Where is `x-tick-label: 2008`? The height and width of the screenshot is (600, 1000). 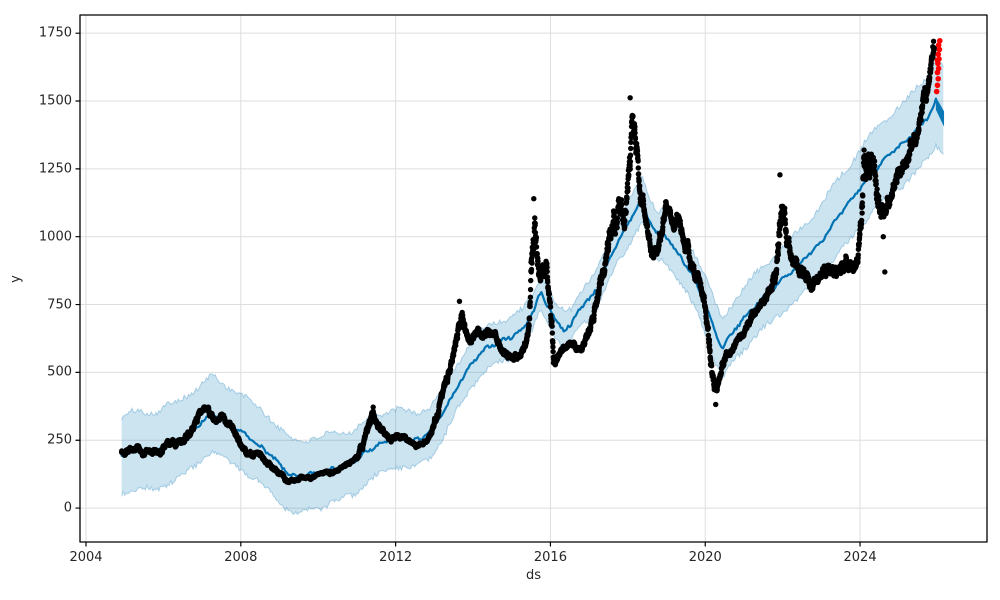
x-tick-label: 2008 is located at coordinates (241, 557).